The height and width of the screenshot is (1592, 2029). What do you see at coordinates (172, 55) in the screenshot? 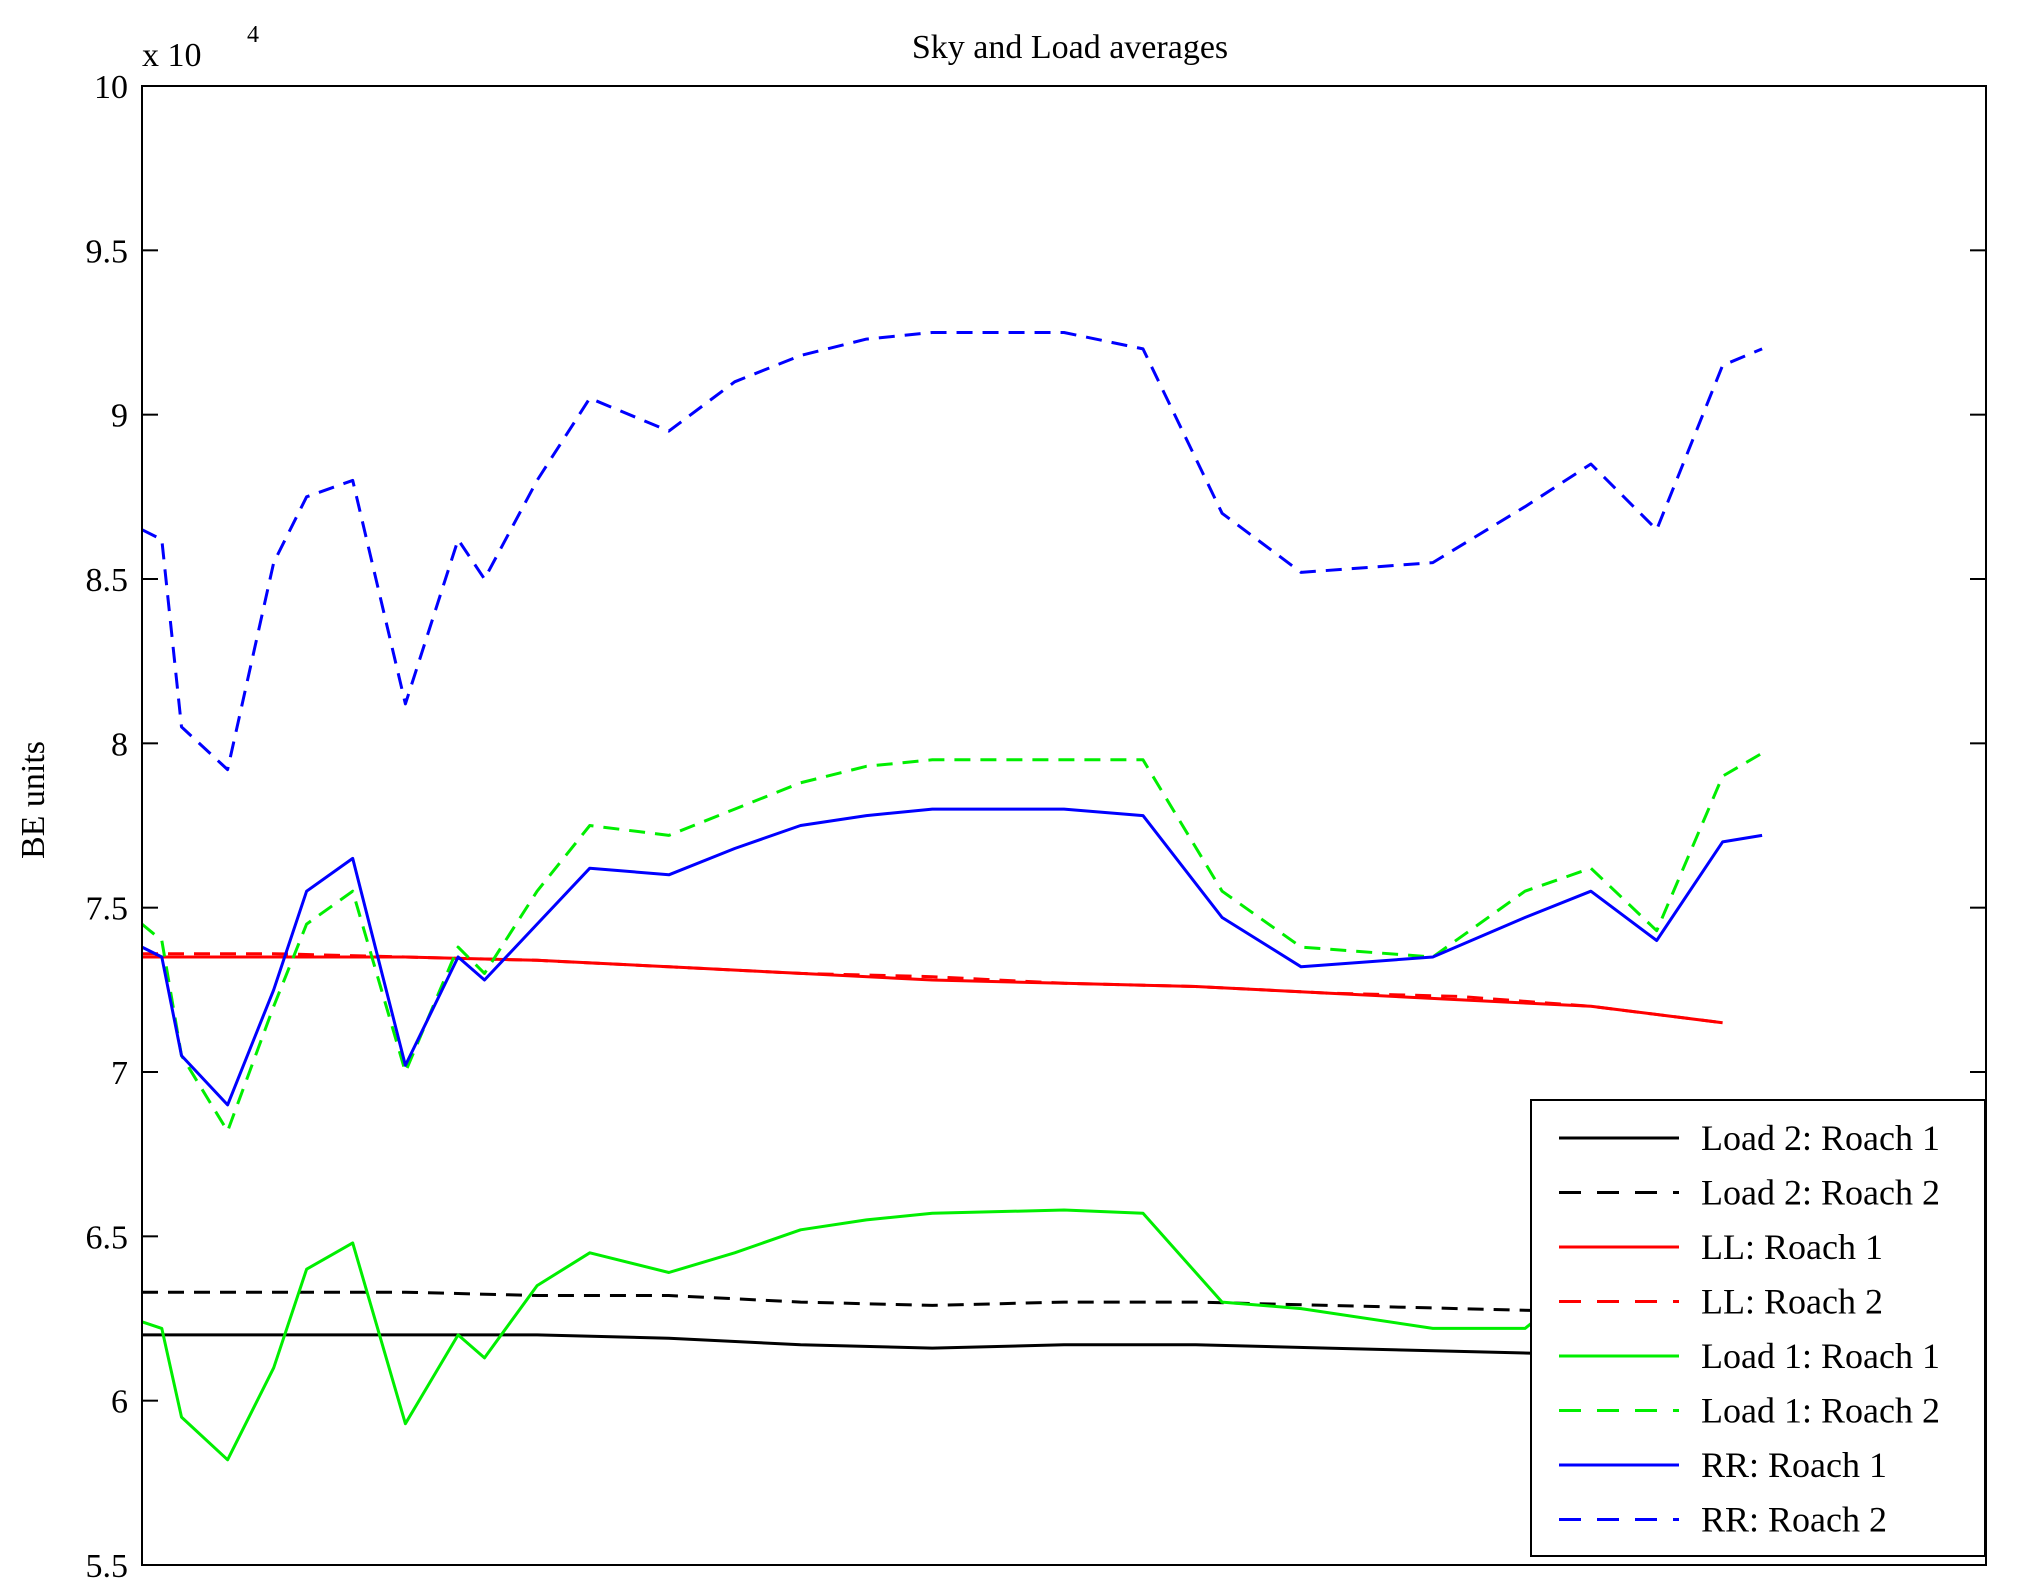
I see `y-multiplier-label: x 10` at bounding box center [172, 55].